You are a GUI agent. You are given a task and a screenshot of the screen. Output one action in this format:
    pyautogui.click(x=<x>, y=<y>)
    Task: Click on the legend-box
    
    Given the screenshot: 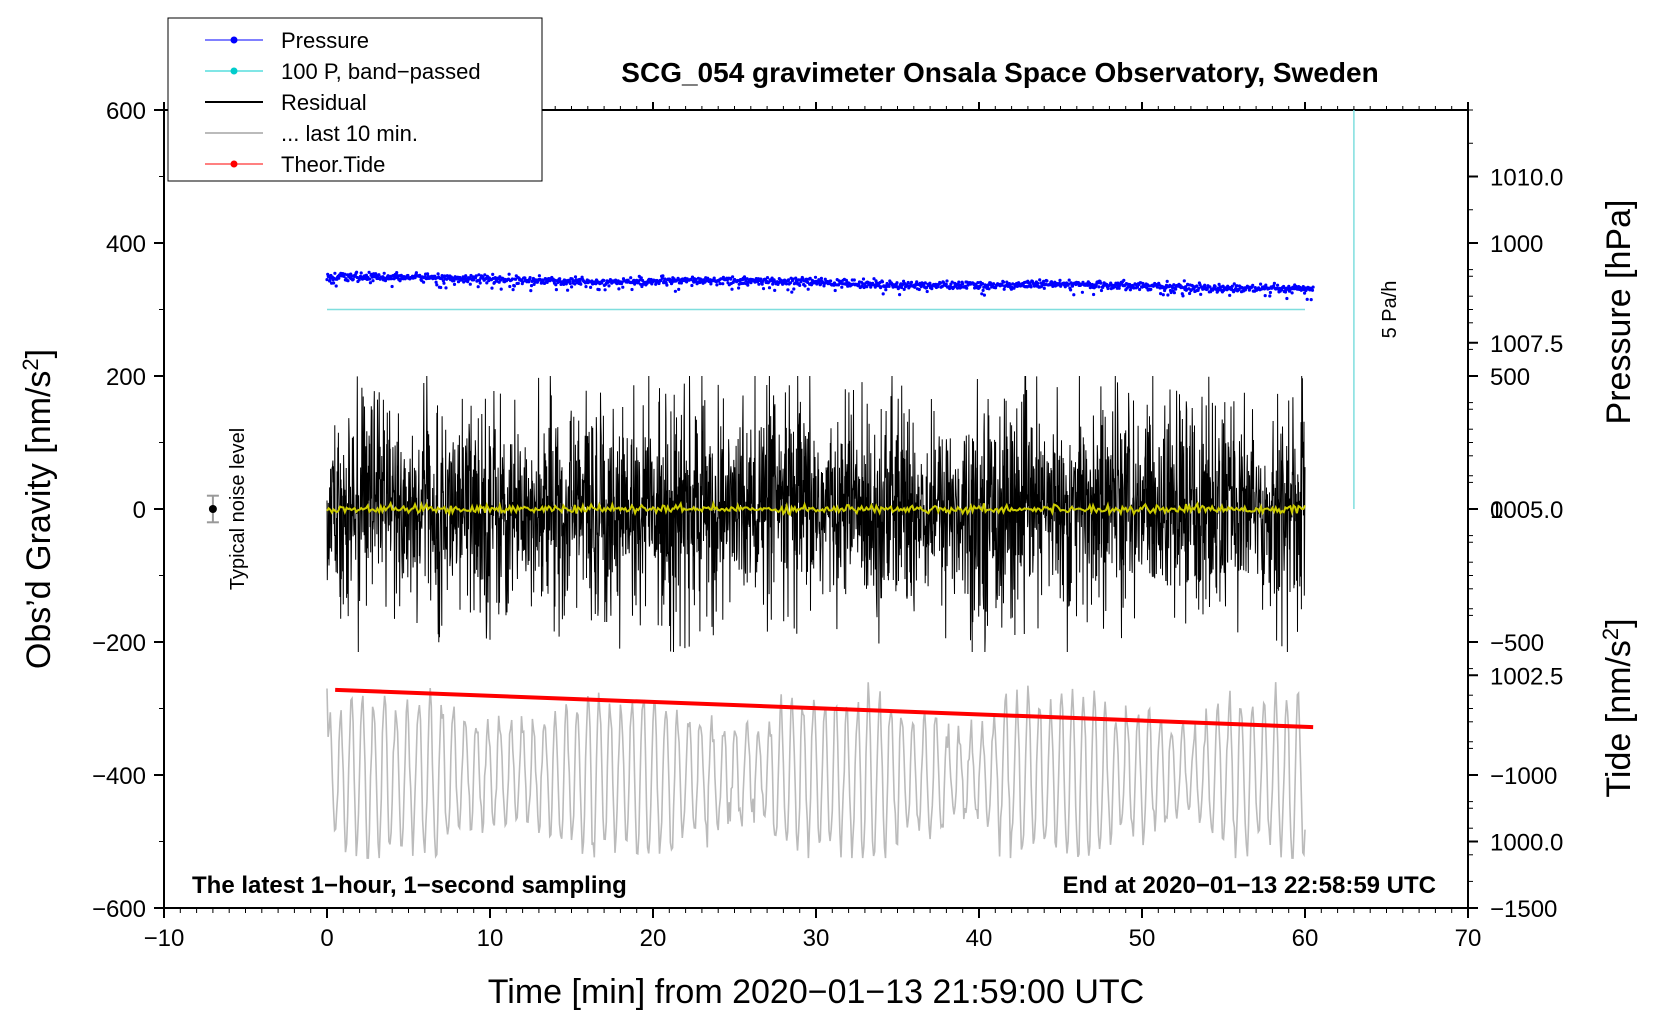 What is the action you would take?
    pyautogui.click(x=355, y=99)
    